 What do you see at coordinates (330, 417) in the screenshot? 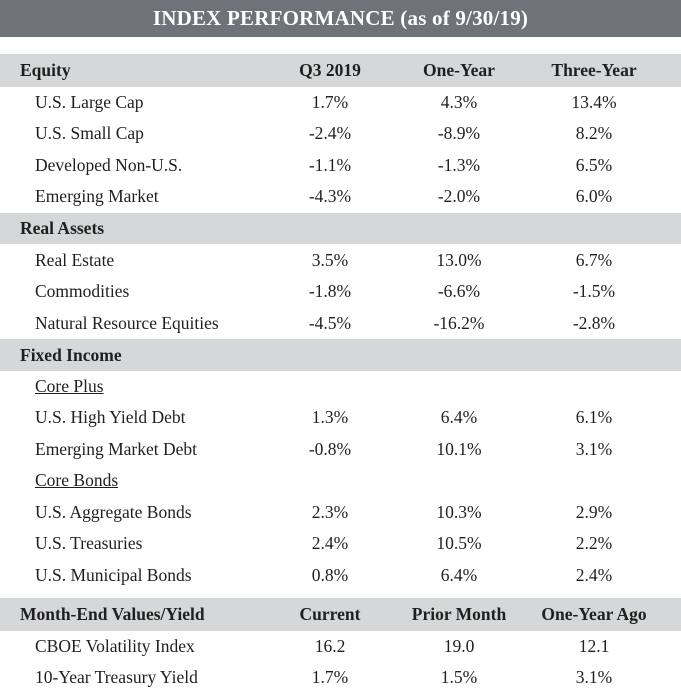
I see `cell-value: 1.3%` at bounding box center [330, 417].